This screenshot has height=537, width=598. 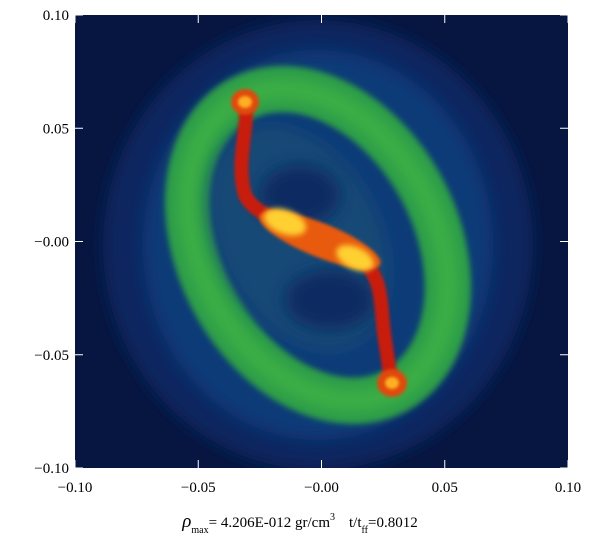 I want to click on y-tick-label: 0.10, so click(x=56, y=16).